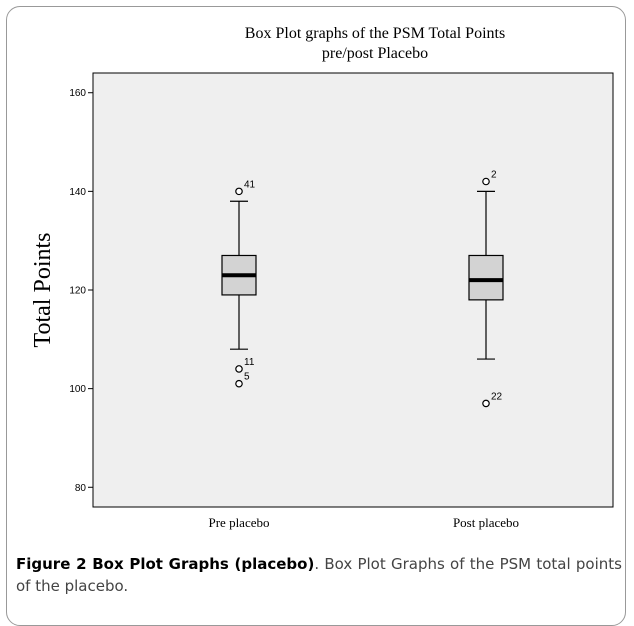 This screenshot has height=626, width=634. I want to click on outlier-label: 2, so click(494, 175).